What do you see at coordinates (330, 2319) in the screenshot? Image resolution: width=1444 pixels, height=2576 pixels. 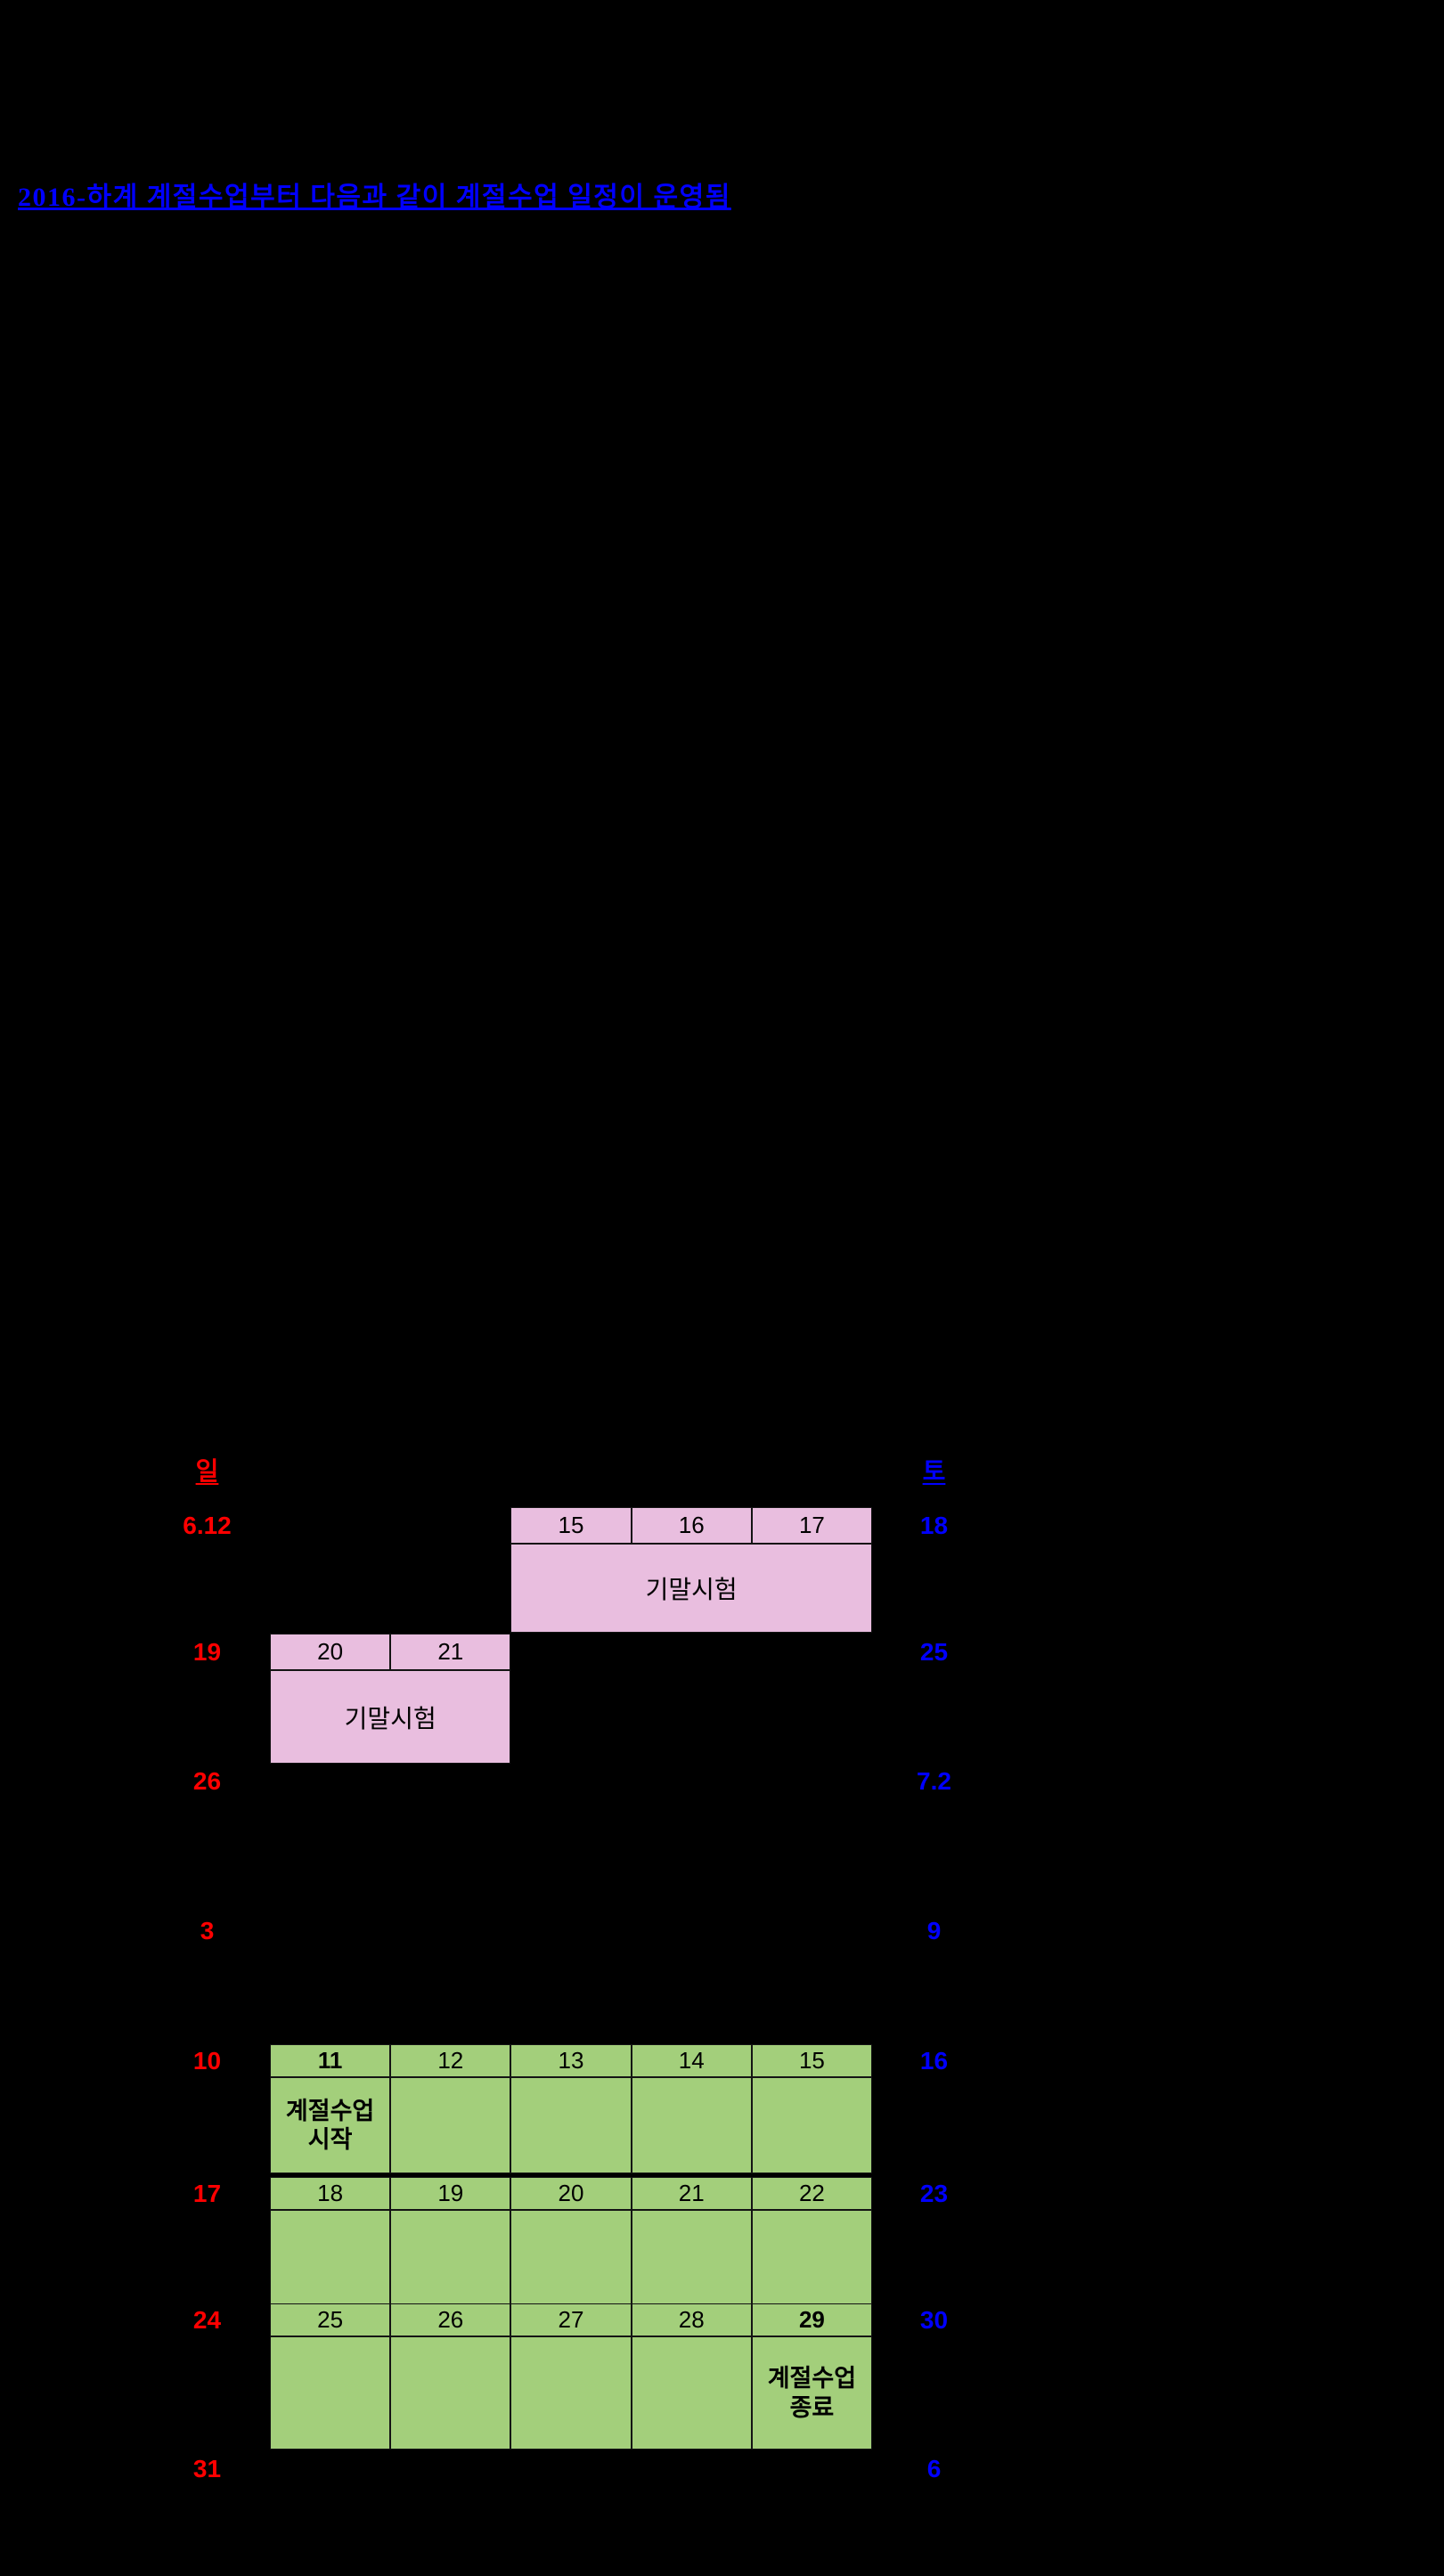 I see `day-number-cell: 25` at bounding box center [330, 2319].